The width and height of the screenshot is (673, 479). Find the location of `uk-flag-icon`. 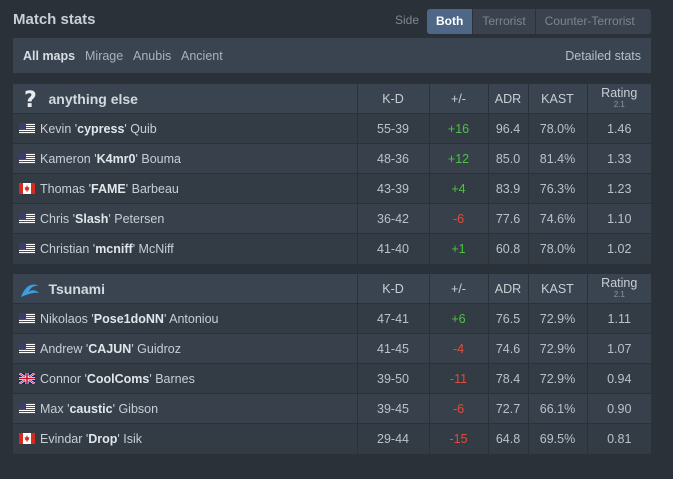

uk-flag-icon is located at coordinates (27, 378).